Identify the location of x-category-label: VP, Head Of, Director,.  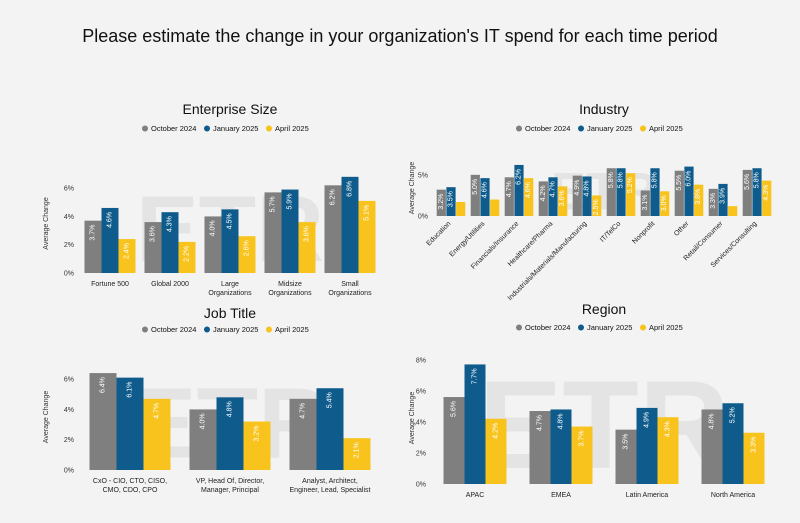
(230, 481).